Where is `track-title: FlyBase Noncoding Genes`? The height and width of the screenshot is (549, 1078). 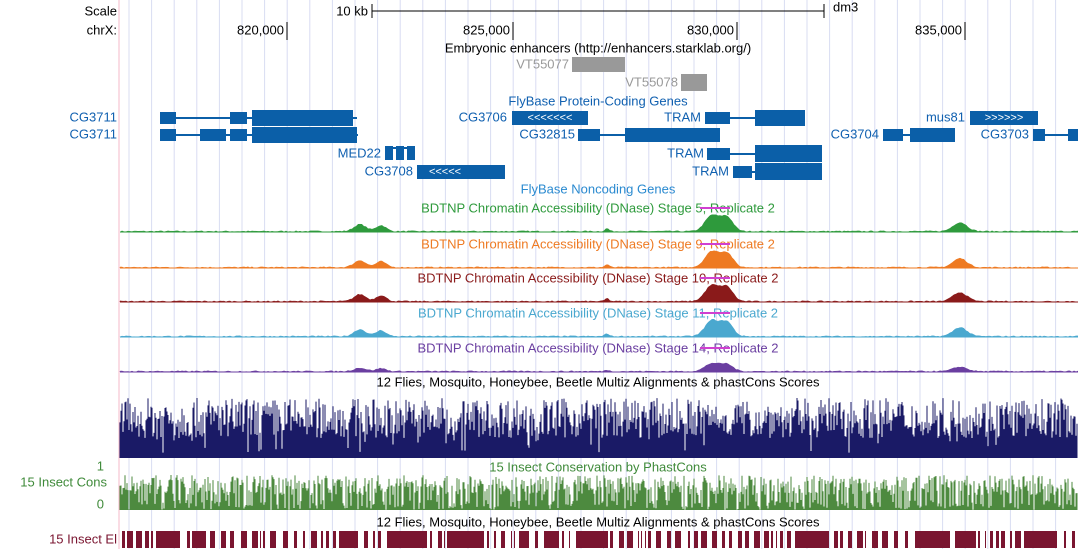
track-title: FlyBase Noncoding Genes is located at coordinates (598, 188).